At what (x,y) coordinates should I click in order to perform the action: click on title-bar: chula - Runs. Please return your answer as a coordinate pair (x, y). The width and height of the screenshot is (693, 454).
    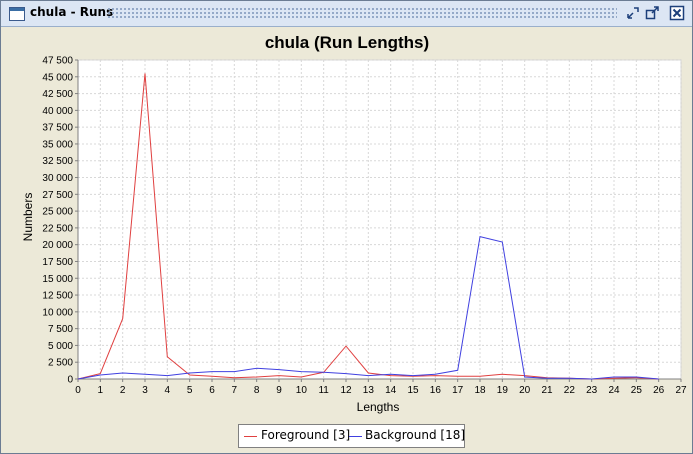
    Looking at the image, I should click on (346, 14).